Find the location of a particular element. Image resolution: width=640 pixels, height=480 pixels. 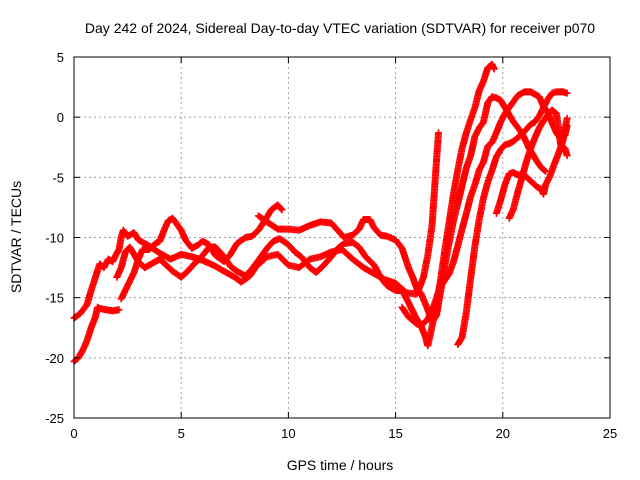

y-tick-label: 5 is located at coordinates (60, 57).